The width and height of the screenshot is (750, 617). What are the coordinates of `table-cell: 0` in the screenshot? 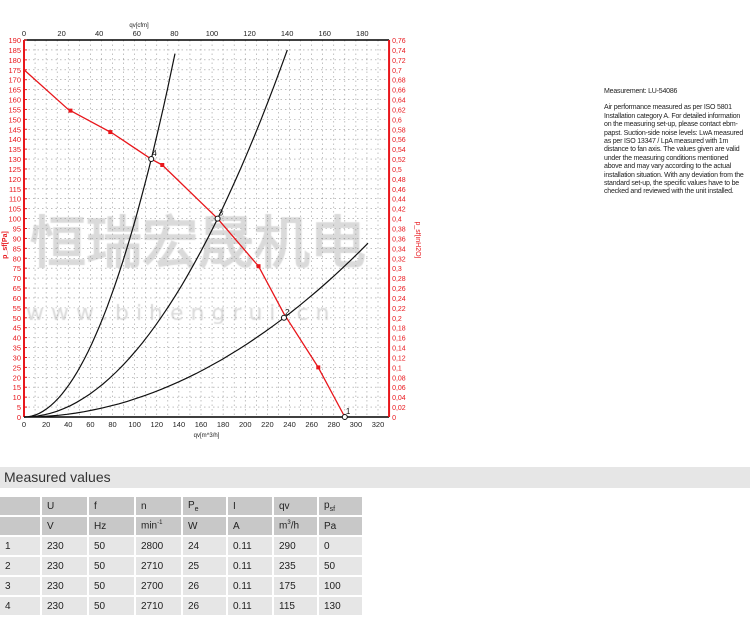 It's located at (341, 546).